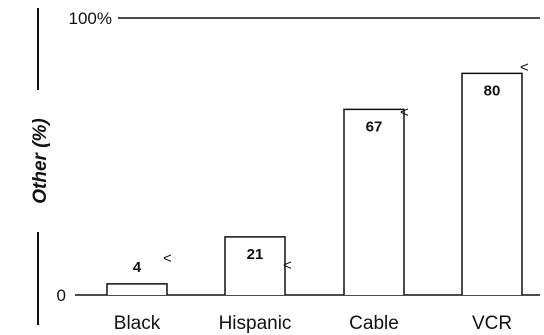 Image resolution: width=544 pixels, height=335 pixels. What do you see at coordinates (137, 267) in the screenshot?
I see `value-label-black: 4` at bounding box center [137, 267].